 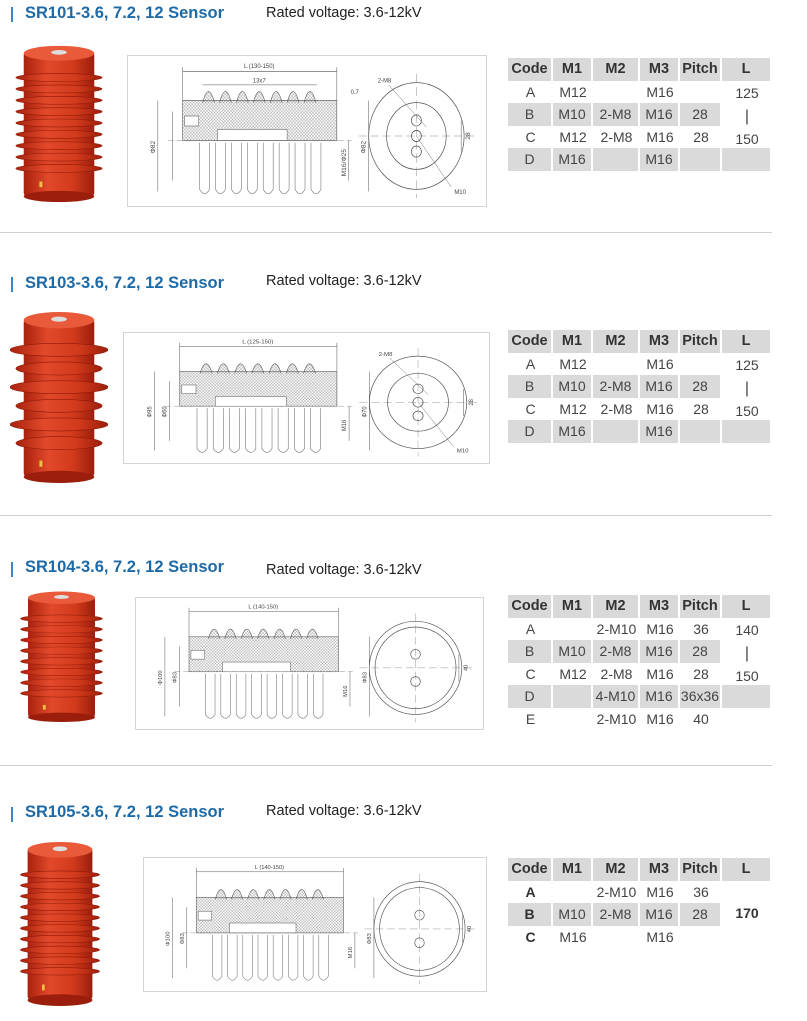 What do you see at coordinates (165, 412) in the screenshot?
I see `dimension-label-dia-inner: Φ60` at bounding box center [165, 412].